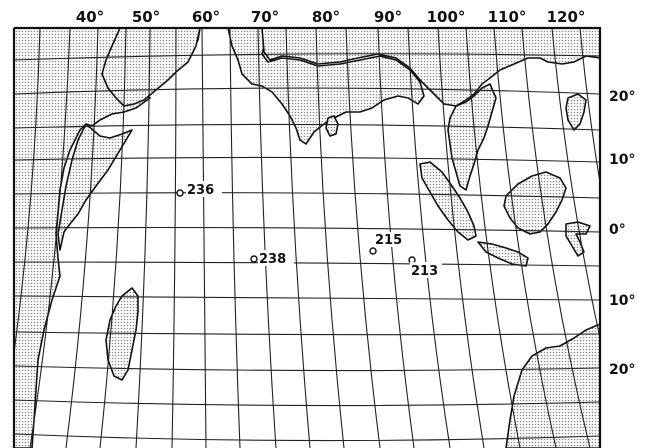  What do you see at coordinates (309, 230) in the screenshot?
I see `drill-sites: 236 238 215 213` at bounding box center [309, 230].